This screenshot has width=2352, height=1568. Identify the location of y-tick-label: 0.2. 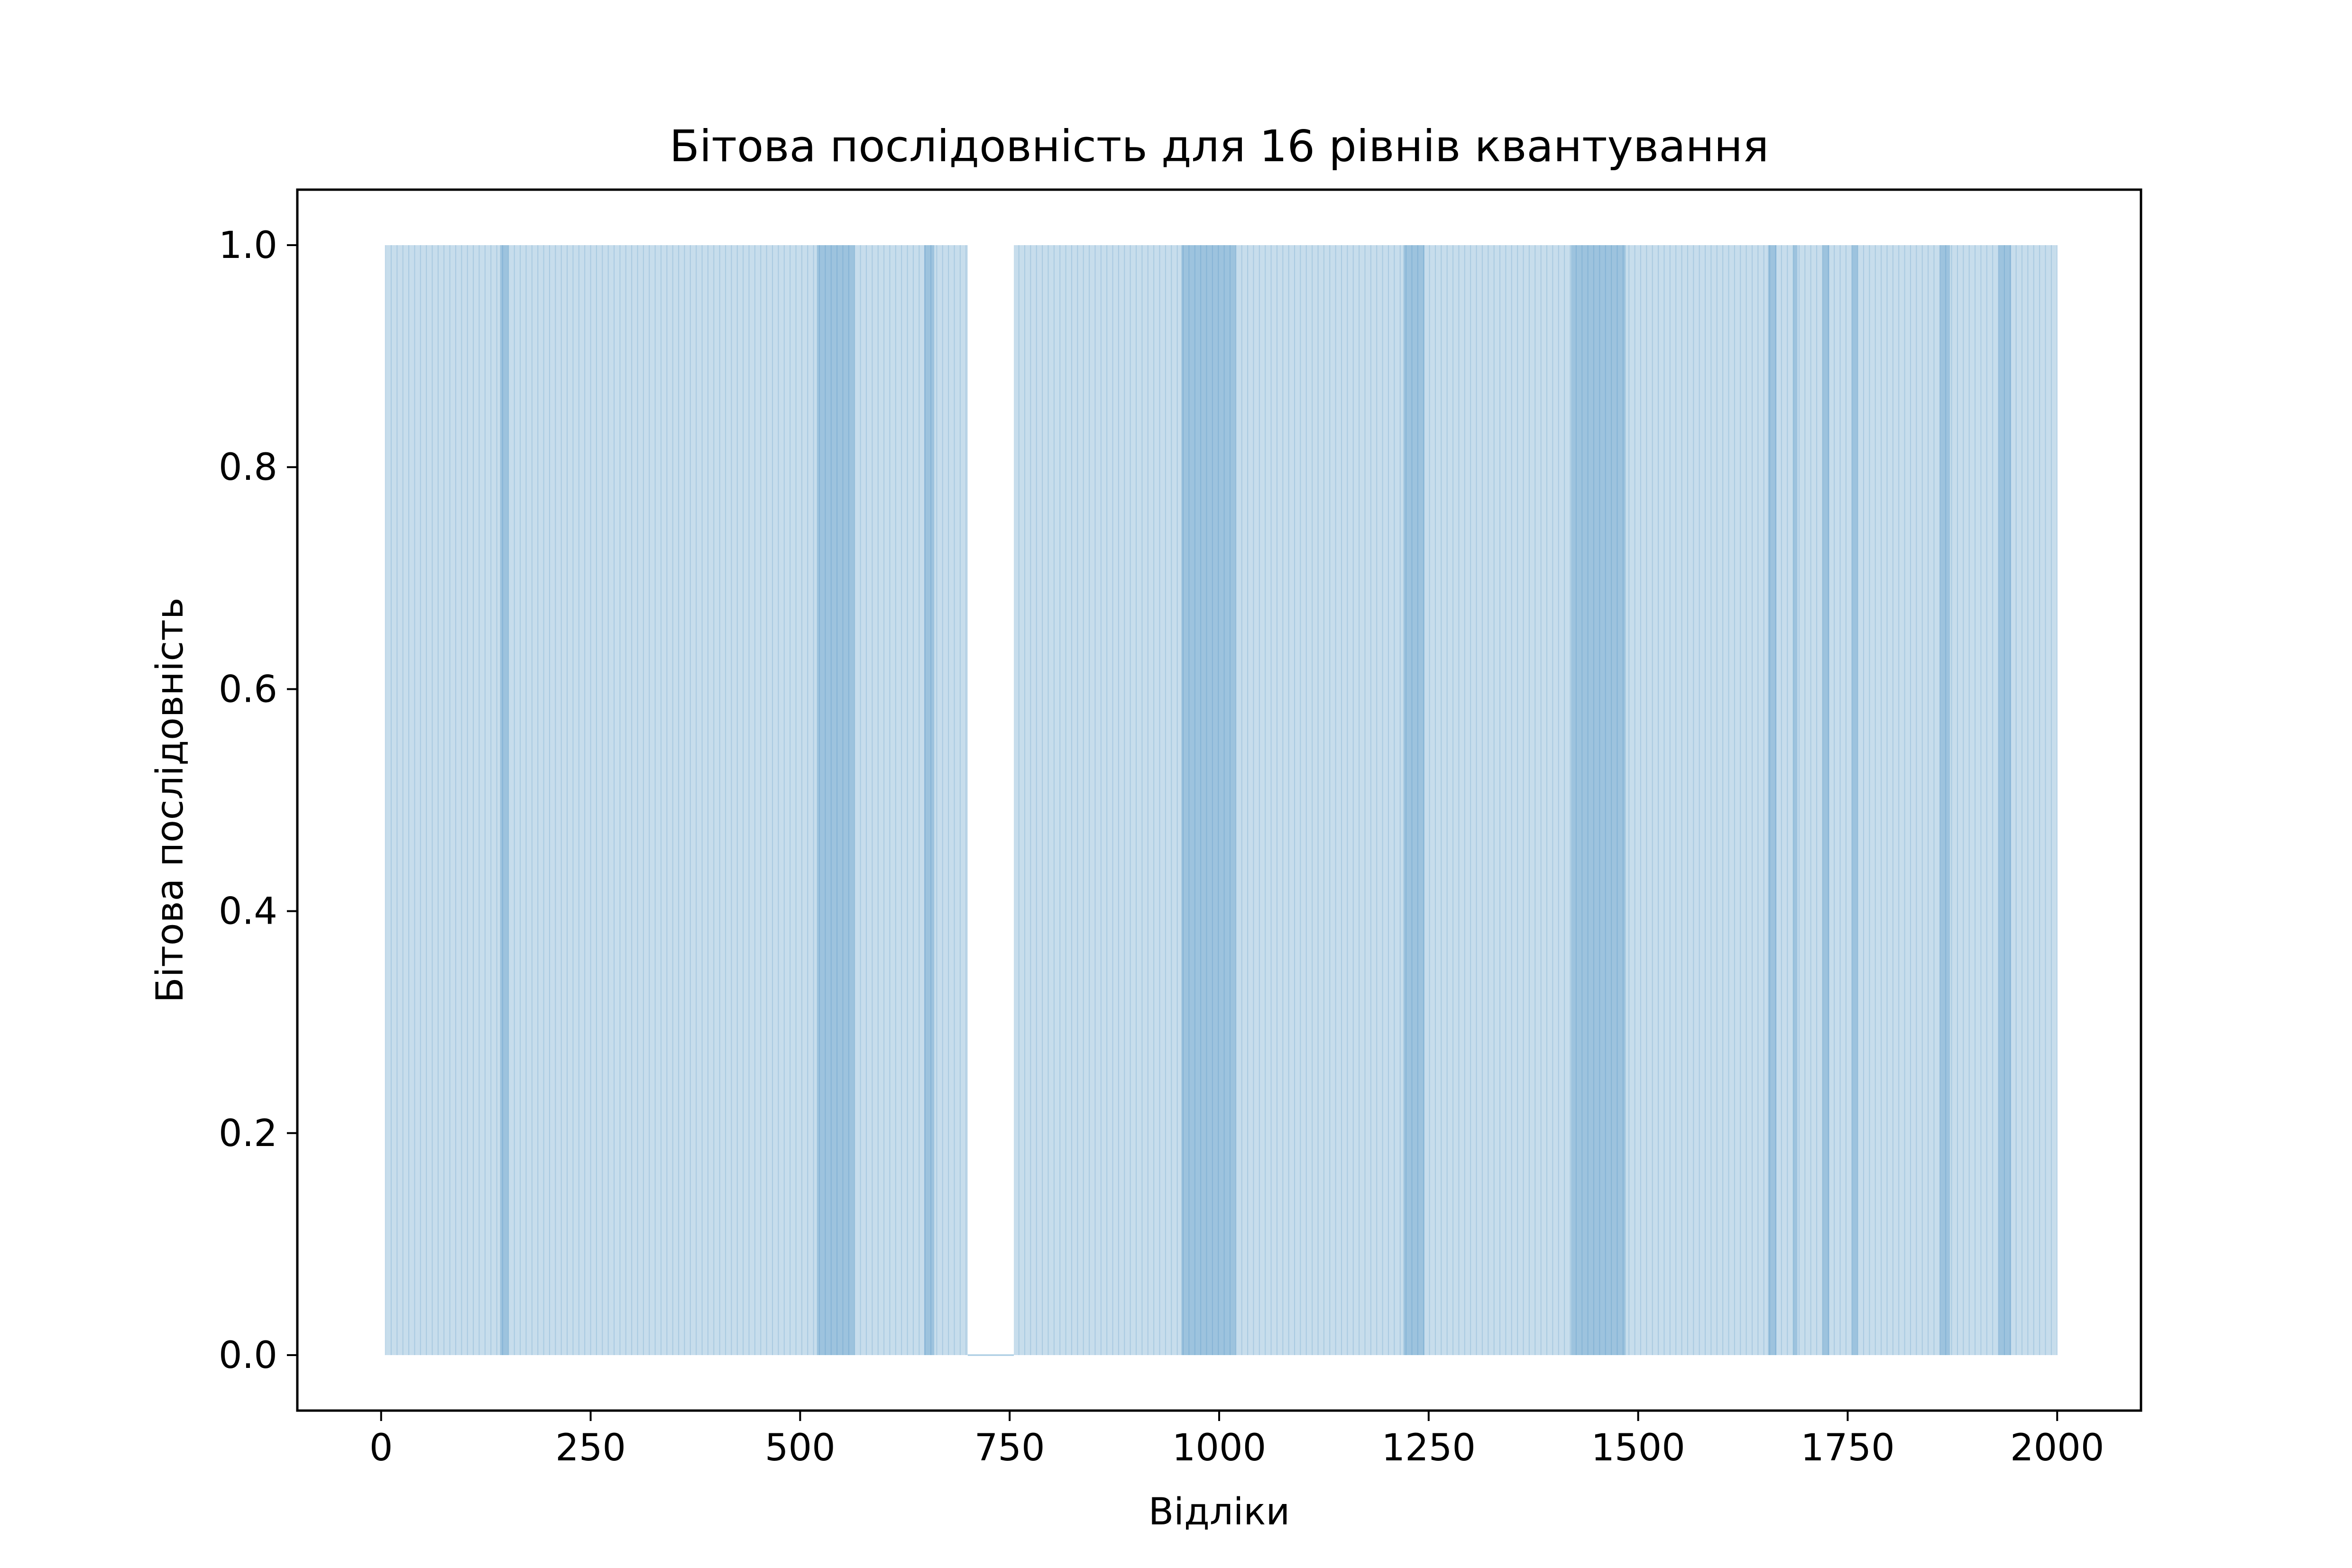
(248, 1133).